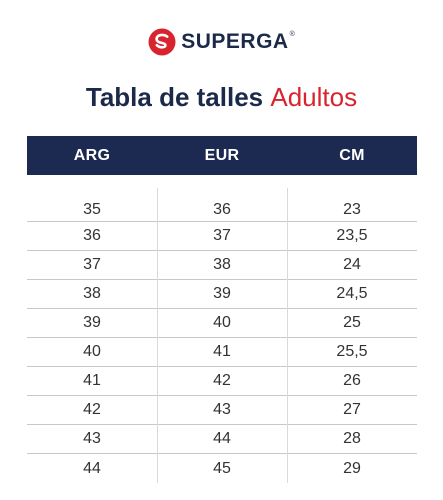 Image resolution: width=443 pixels, height=500 pixels. I want to click on superga-s-logo-icon, so click(162, 42).